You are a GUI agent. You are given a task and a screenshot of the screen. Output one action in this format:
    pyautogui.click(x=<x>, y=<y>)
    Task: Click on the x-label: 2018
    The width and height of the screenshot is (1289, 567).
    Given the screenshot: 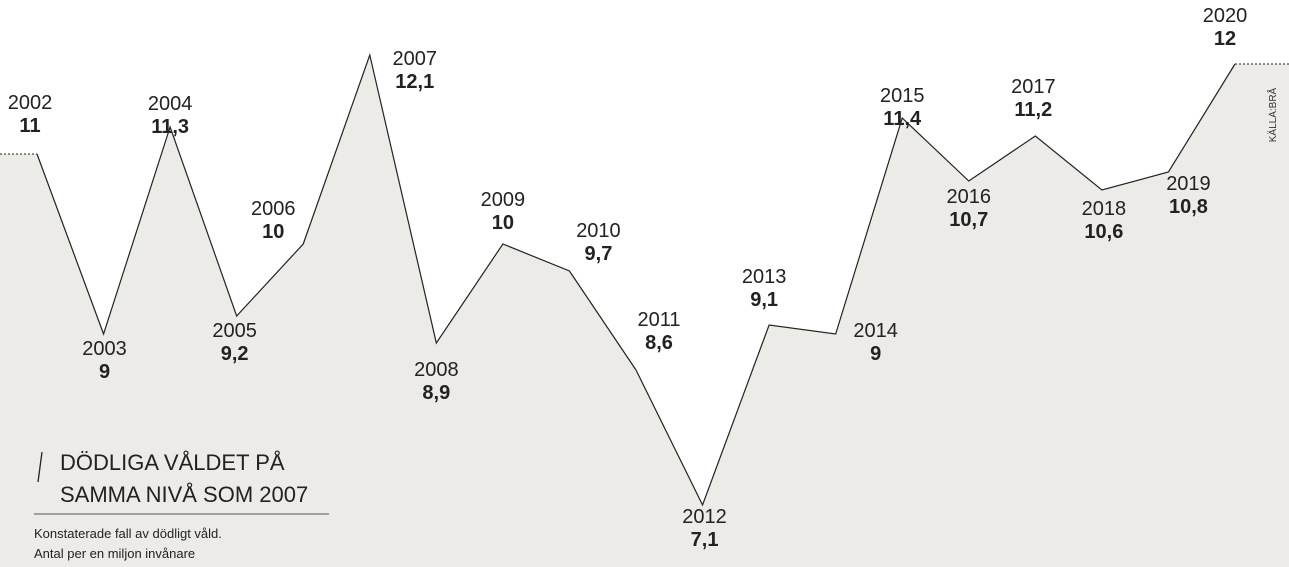 What is the action you would take?
    pyautogui.click(x=1104, y=209)
    